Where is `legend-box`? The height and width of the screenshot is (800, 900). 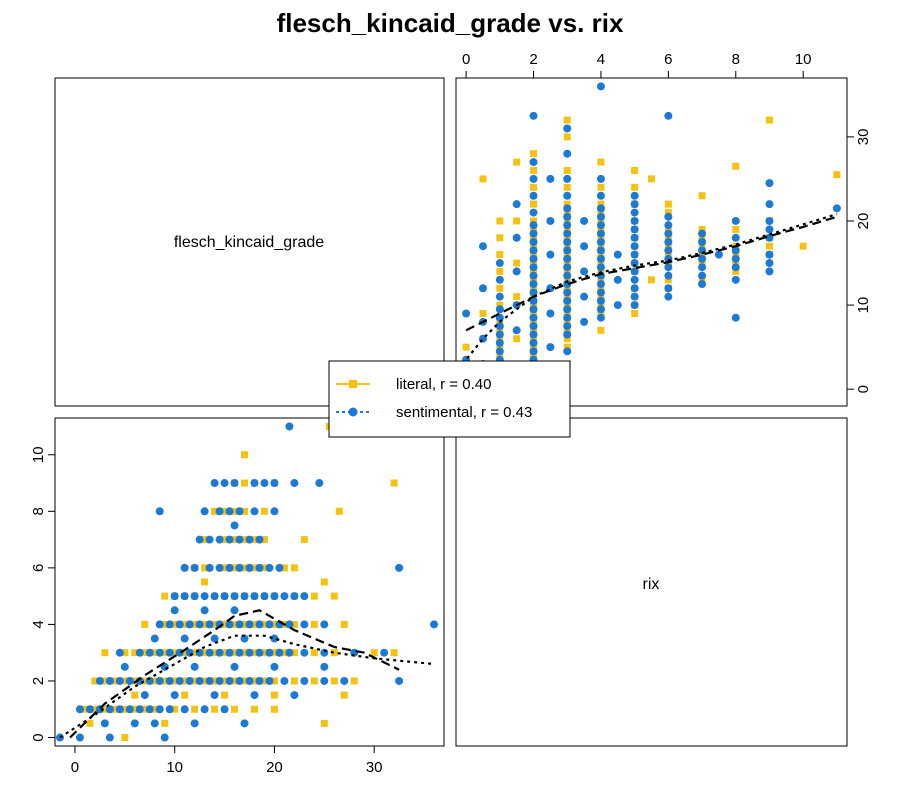
legend-box is located at coordinates (449, 399).